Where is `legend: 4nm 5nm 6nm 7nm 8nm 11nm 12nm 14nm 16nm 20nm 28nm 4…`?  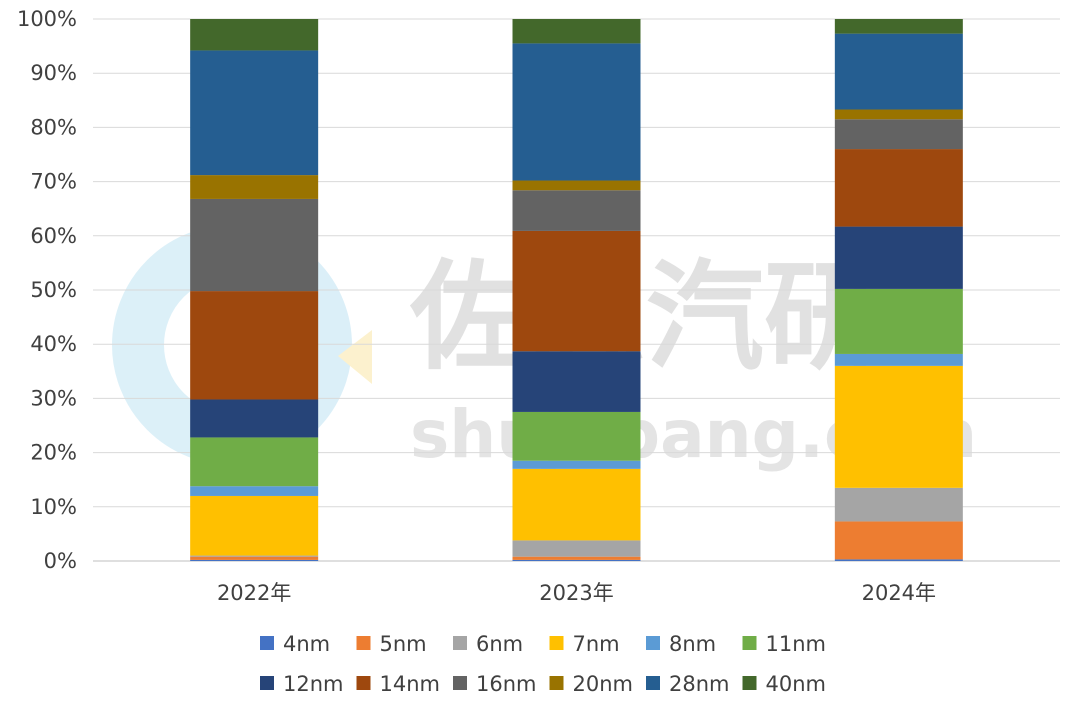
legend: 4nm 5nm 6nm 7nm 8nm 11nm 12nm 14nm 16nm 20nm 28nm 4… is located at coordinates (543, 664).